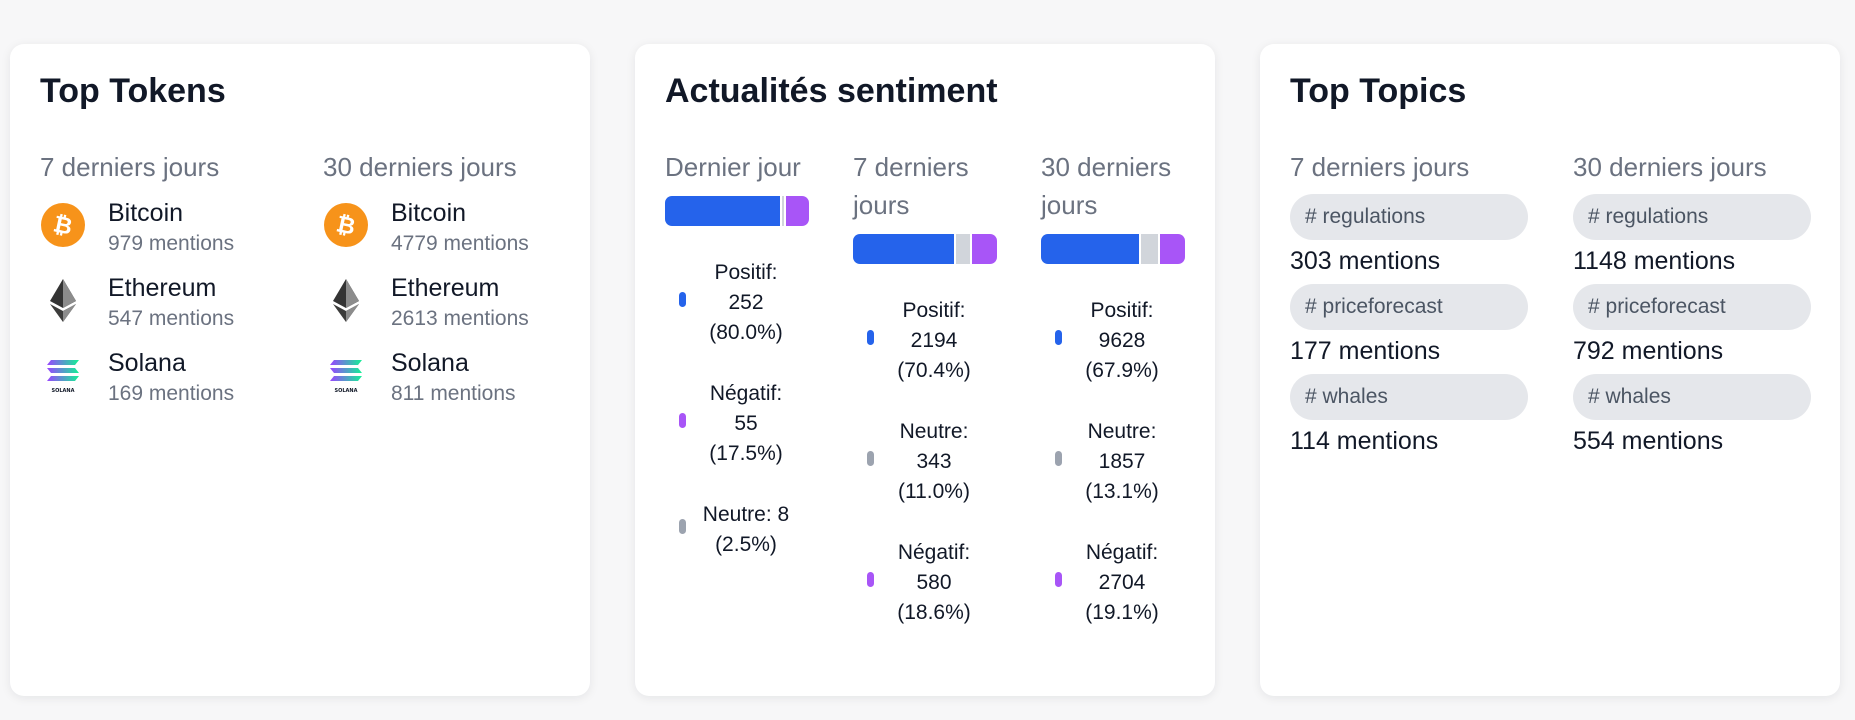 The width and height of the screenshot is (1855, 720). What do you see at coordinates (453, 230) in the screenshot?
I see `token-row-bitcoin: ₿ Bitcoin 4779 mentions` at bounding box center [453, 230].